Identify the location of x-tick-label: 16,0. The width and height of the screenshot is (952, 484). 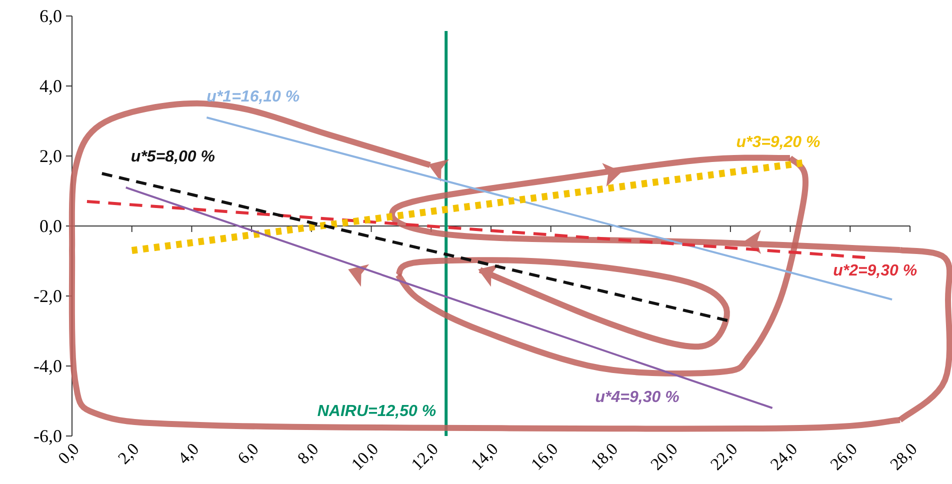
(544, 456).